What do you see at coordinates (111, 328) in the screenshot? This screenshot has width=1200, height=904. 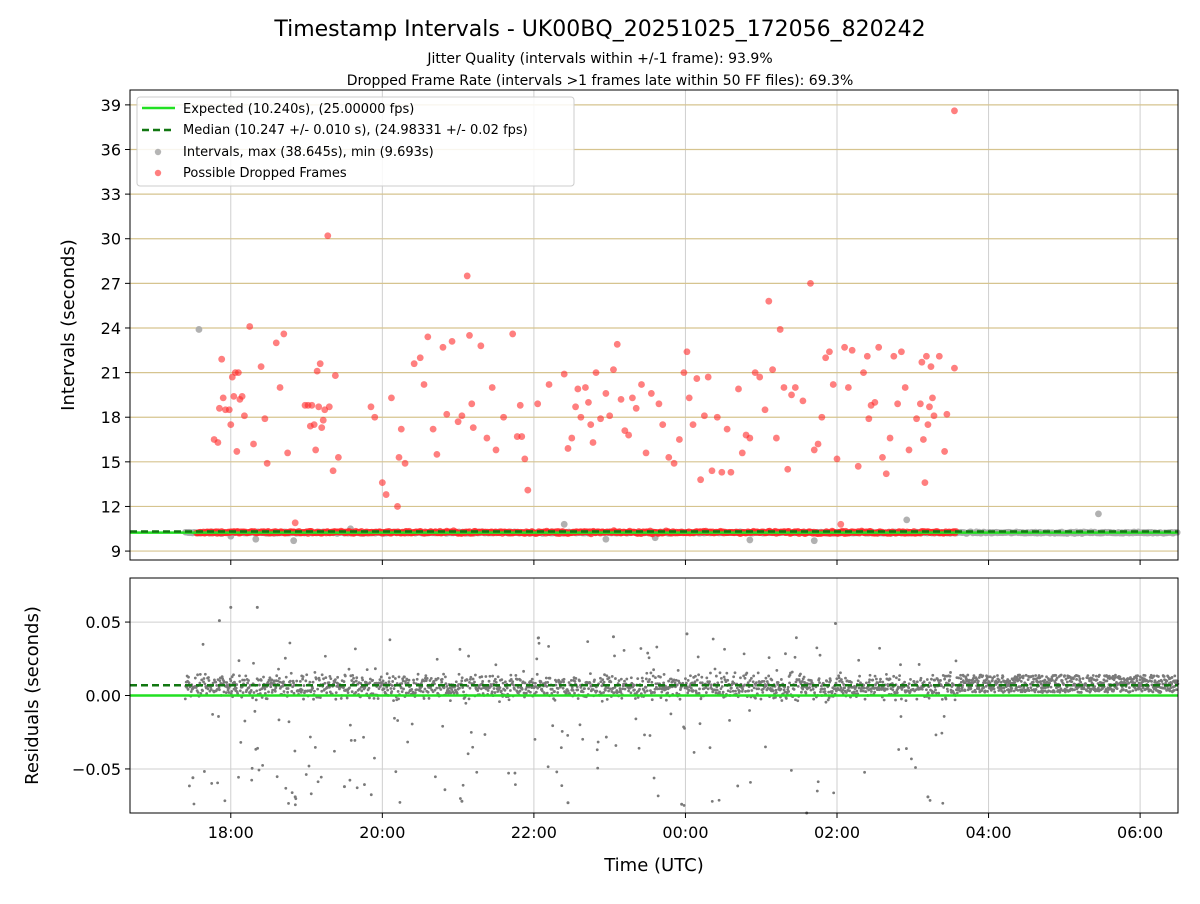 I see `intervals-y-tick-label: 24` at bounding box center [111, 328].